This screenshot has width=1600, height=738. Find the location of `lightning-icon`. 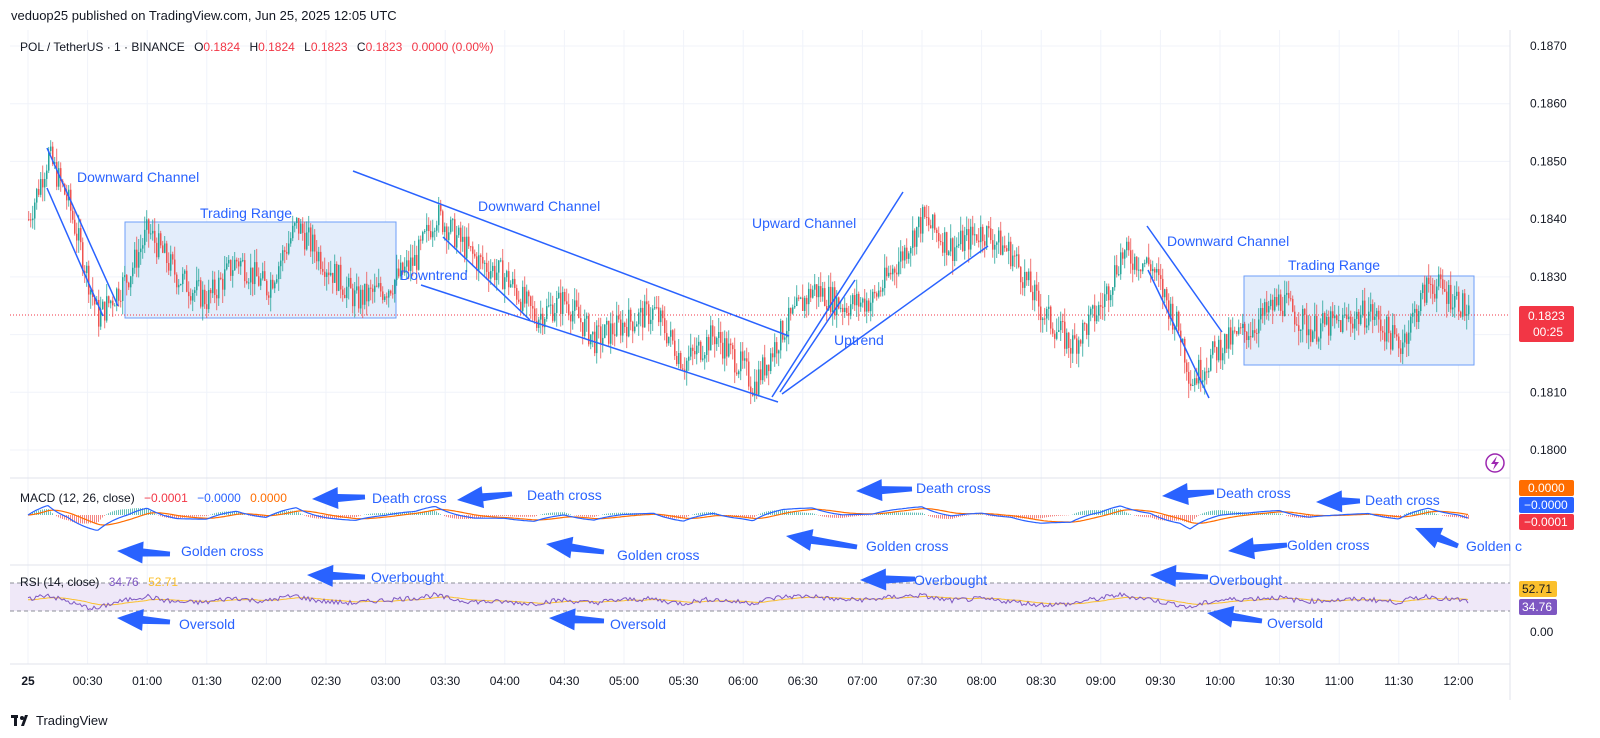

lightning-icon is located at coordinates (1495, 463).